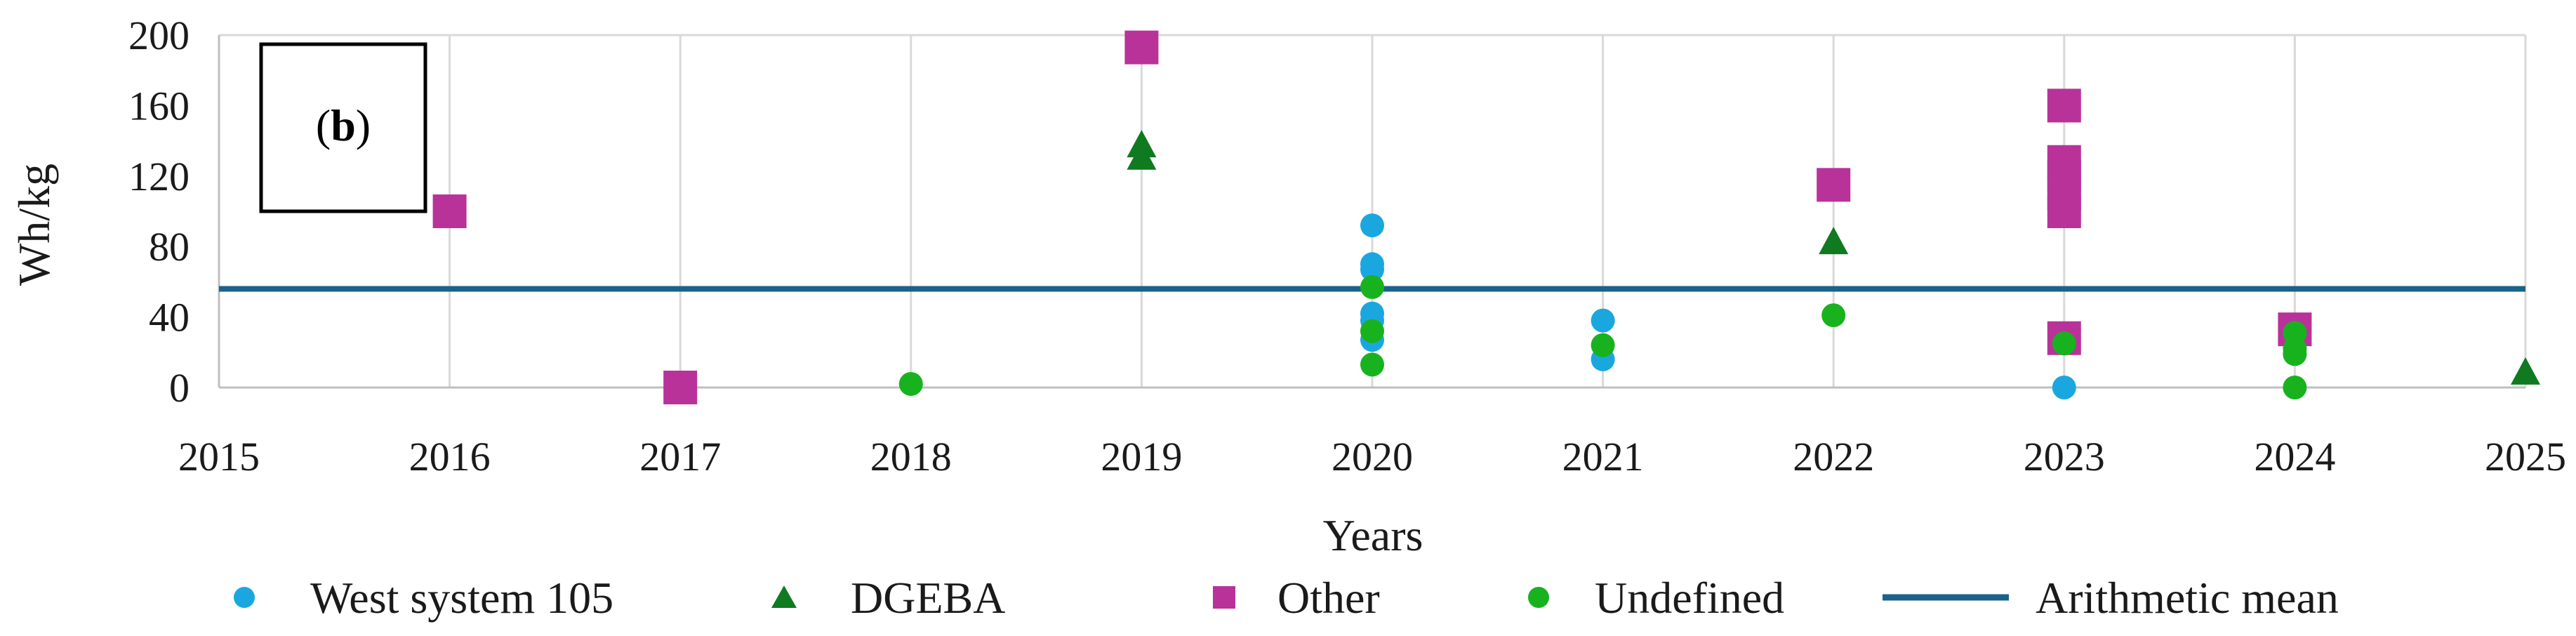 This screenshot has width=2576, height=636. I want to click on x-tick-label: 2025, so click(2526, 456).